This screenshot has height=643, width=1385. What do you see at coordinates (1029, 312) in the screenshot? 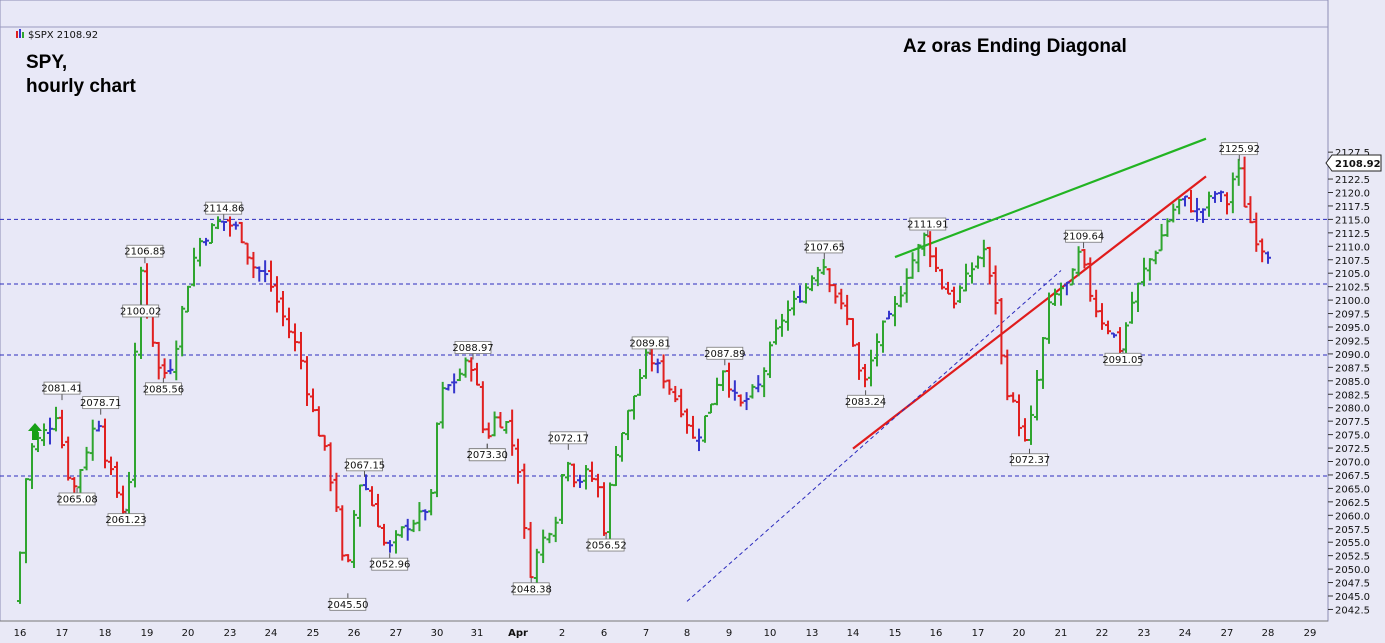
I see `trendline` at bounding box center [1029, 312].